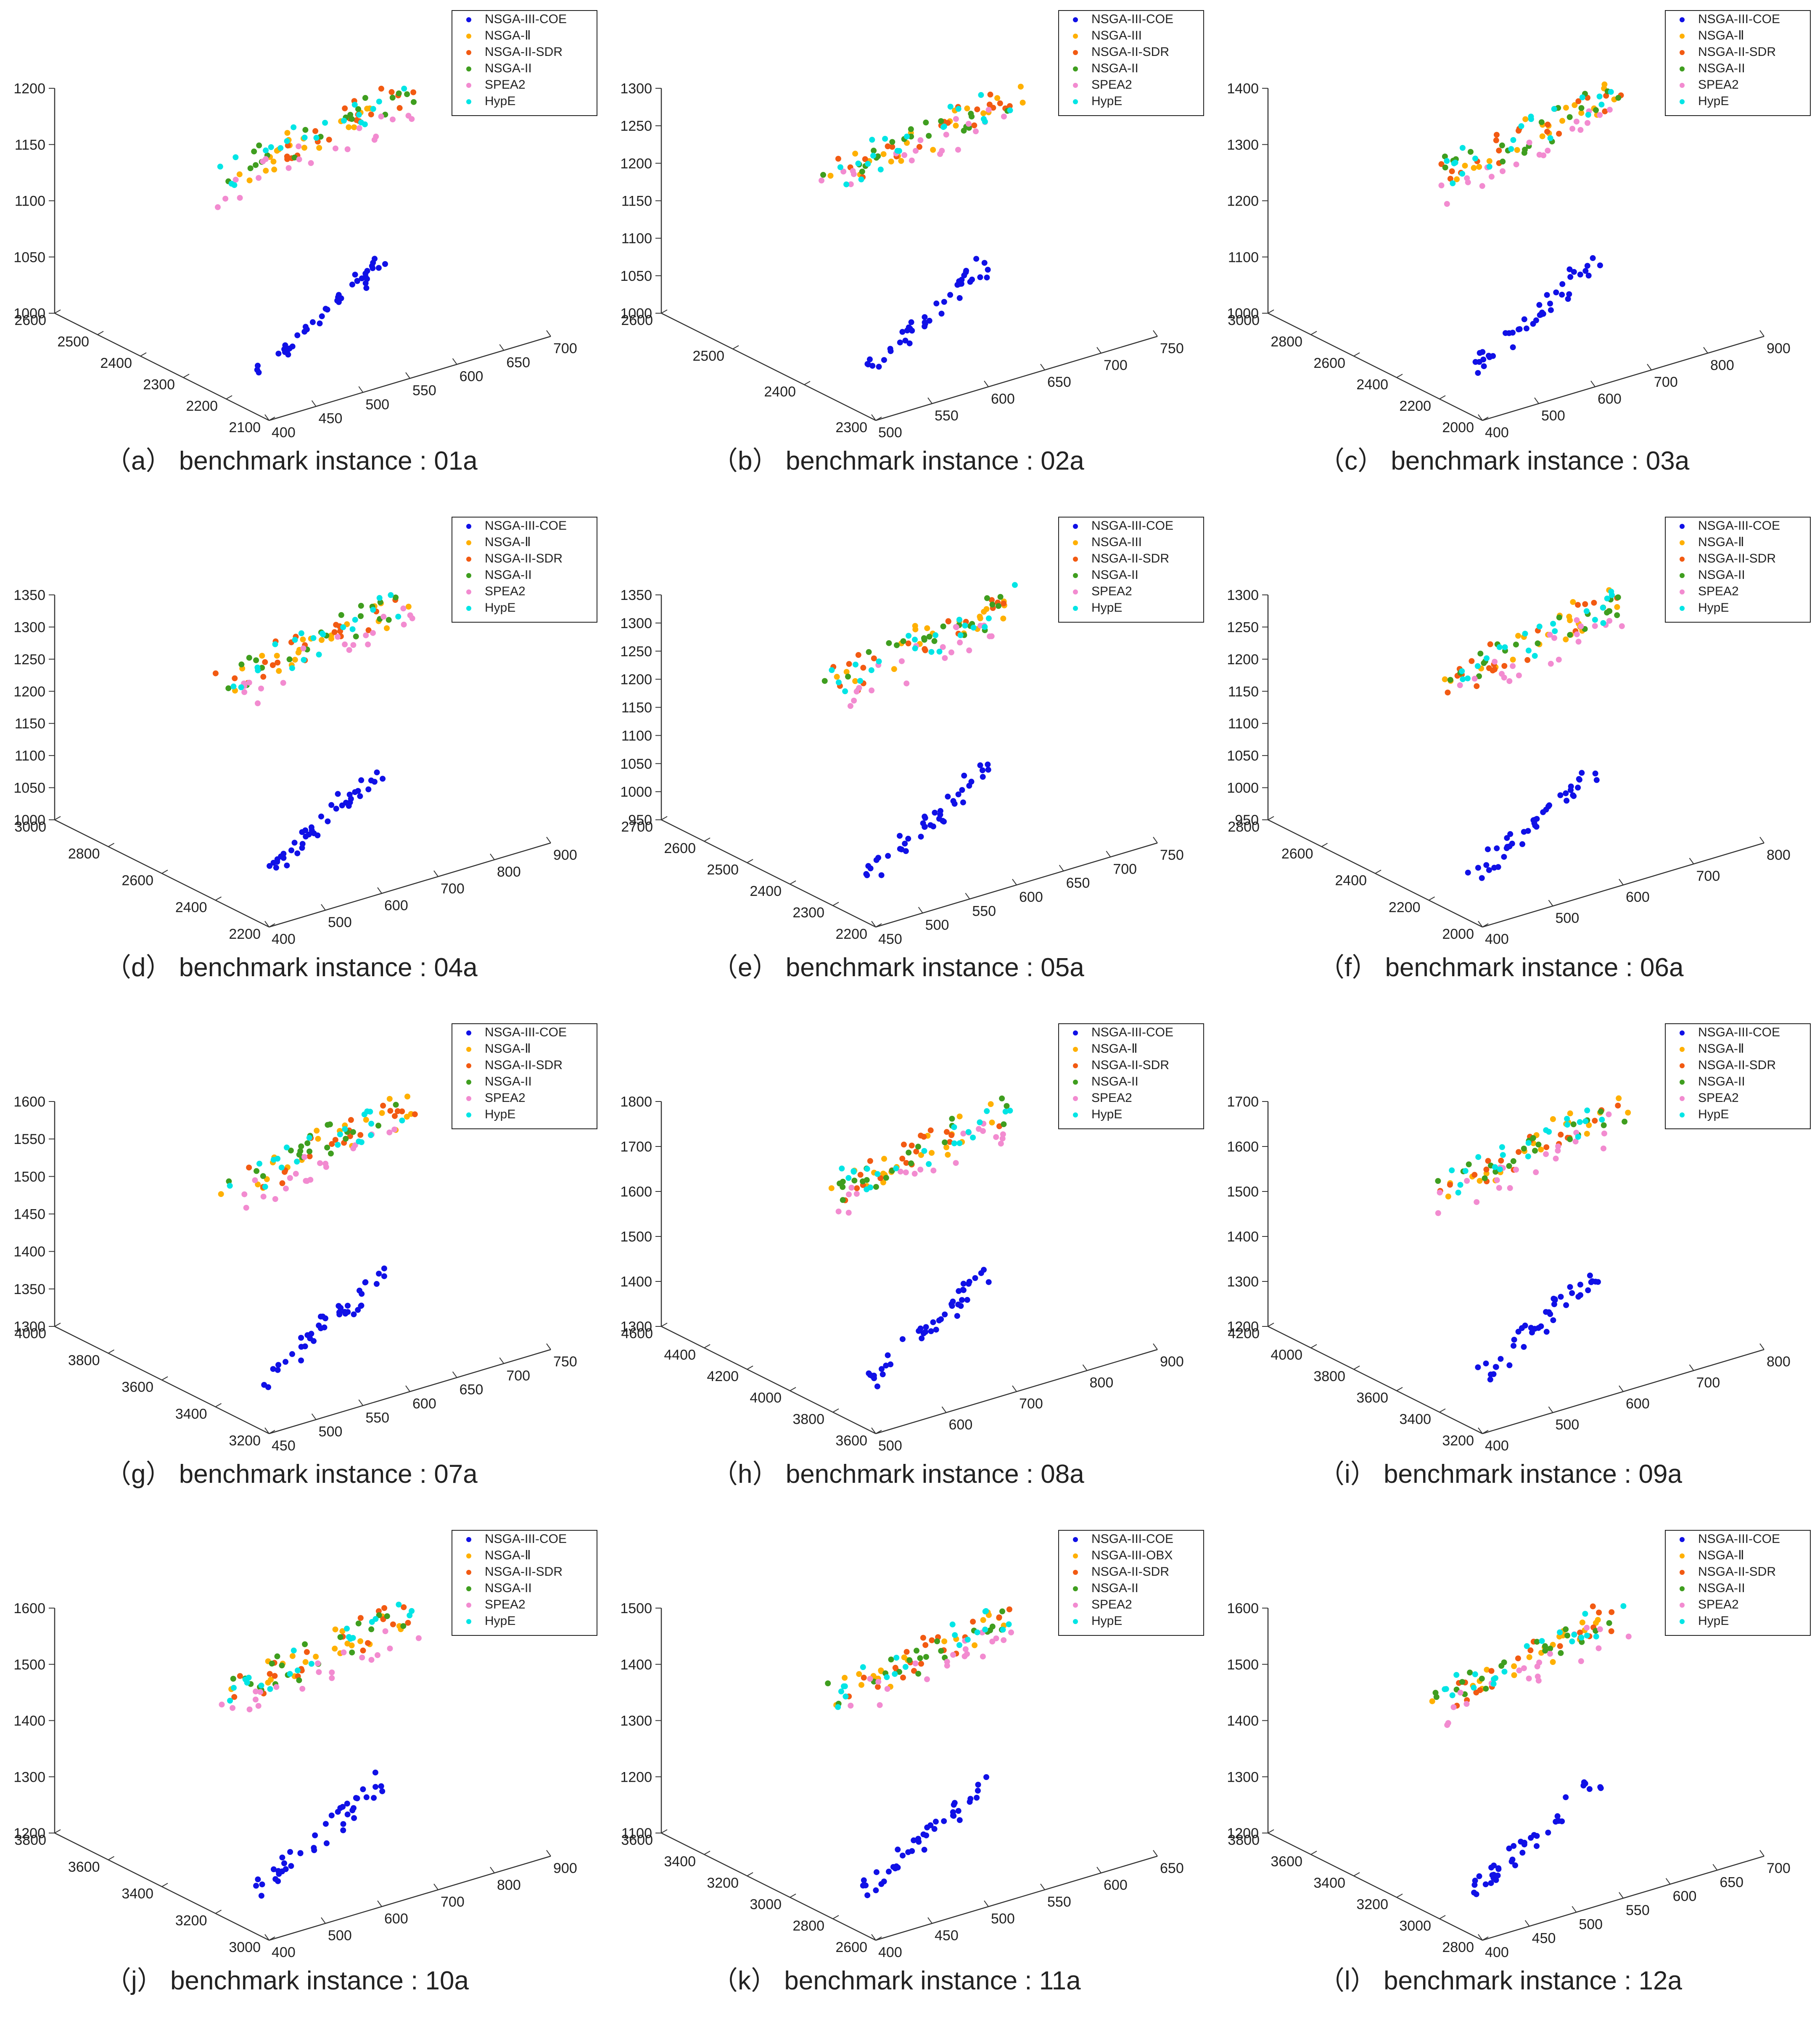  Describe the element at coordinates (937, 925) in the screenshot. I see `x-tick-label: 500` at that location.